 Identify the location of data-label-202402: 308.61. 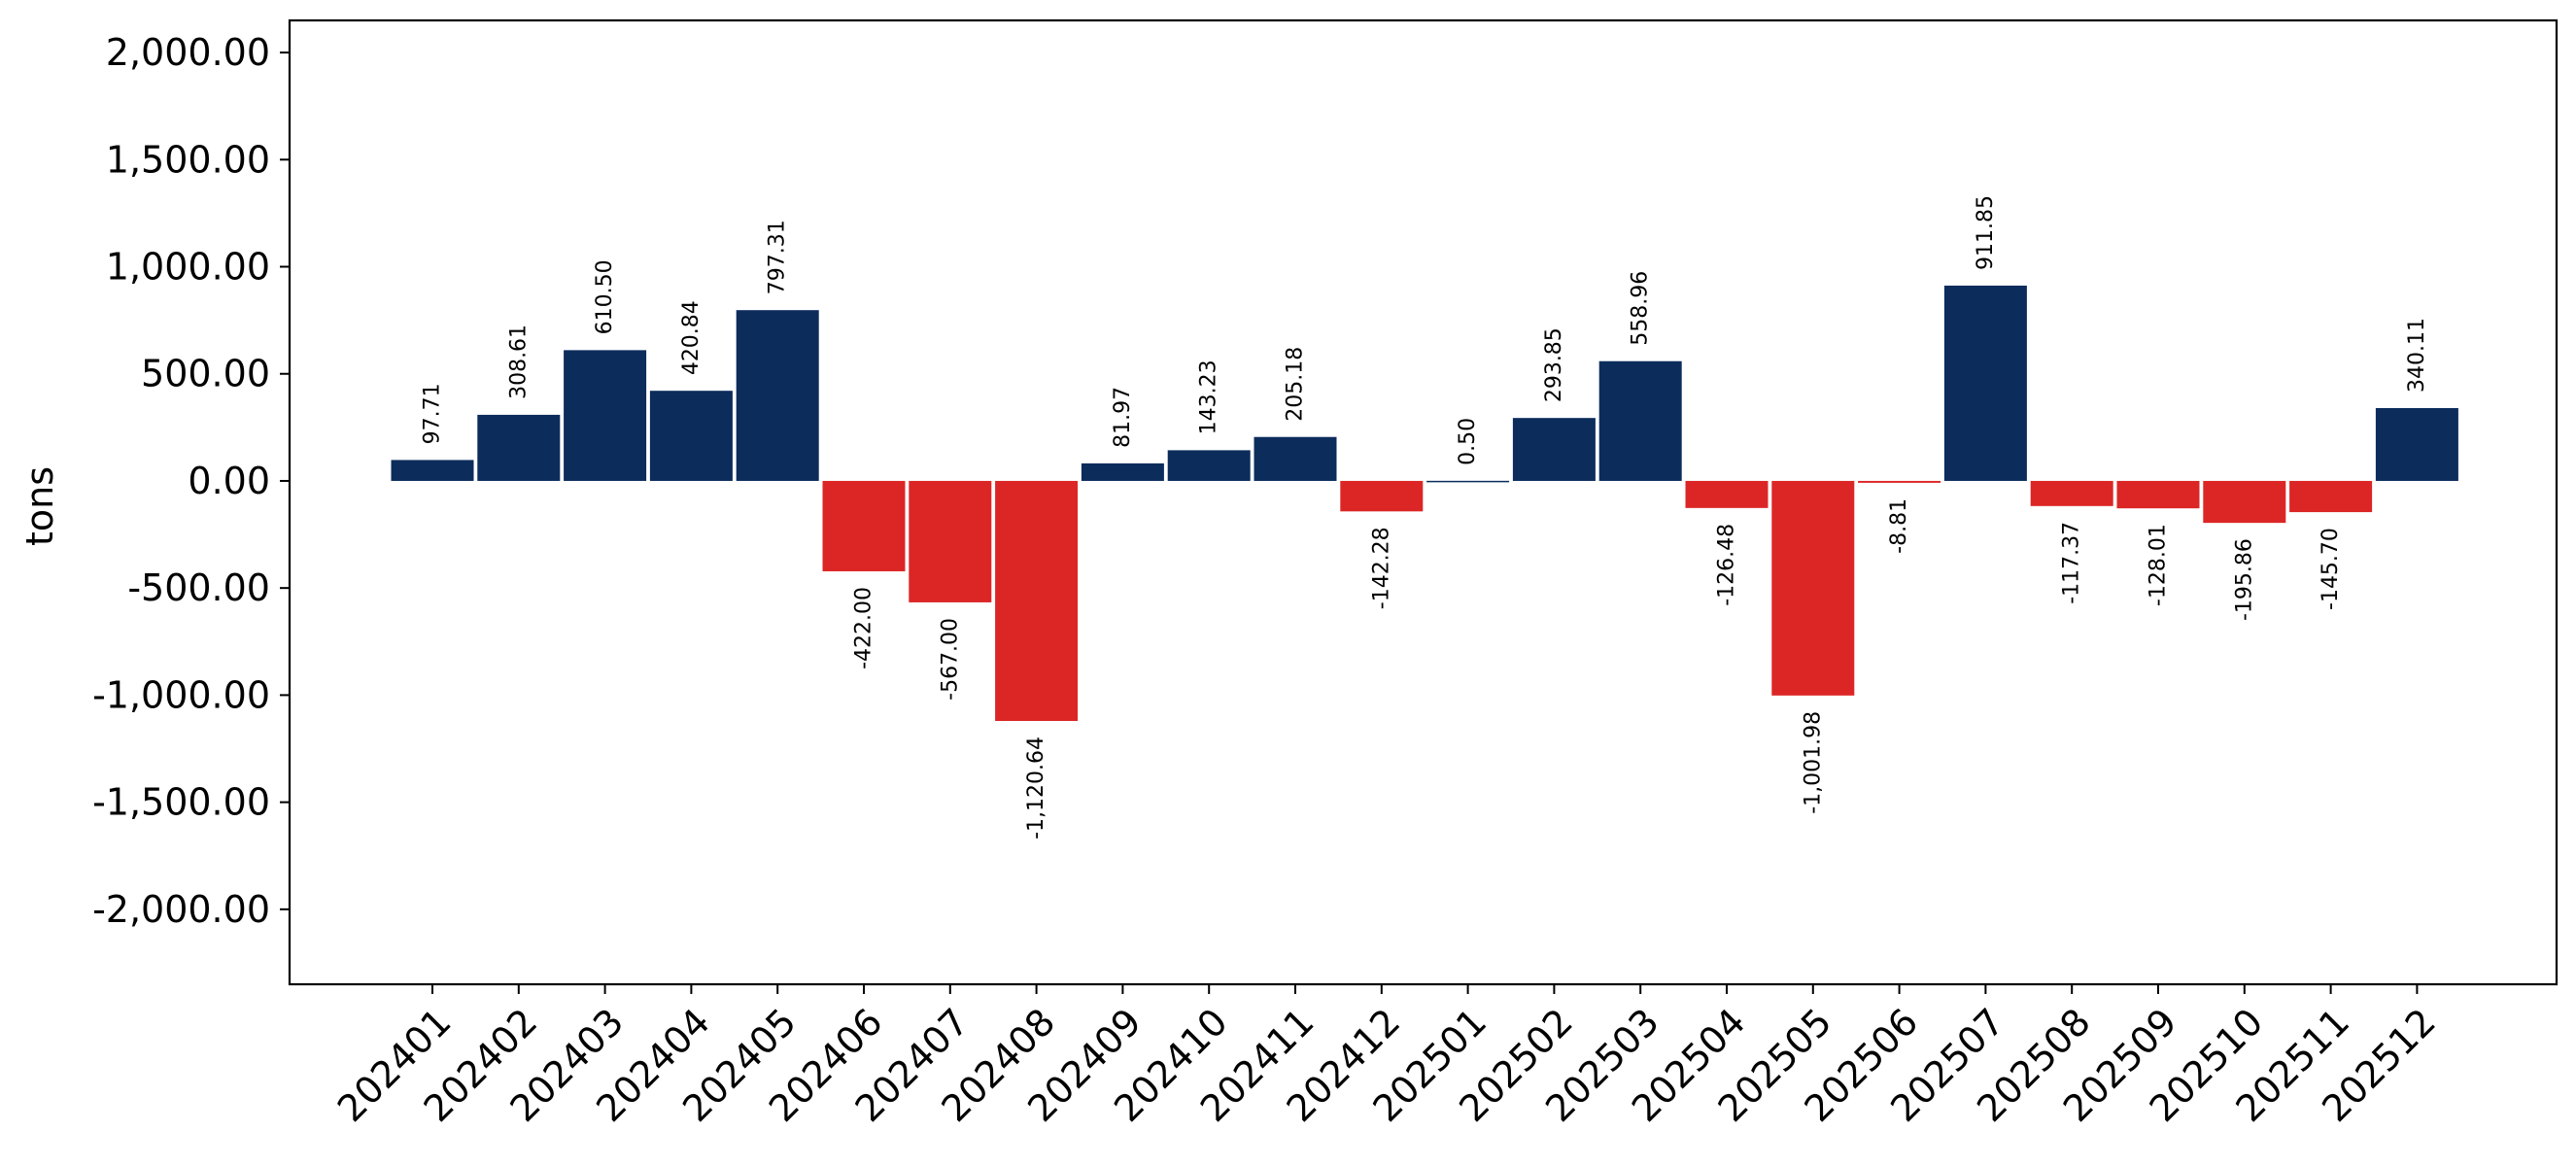
(518, 362).